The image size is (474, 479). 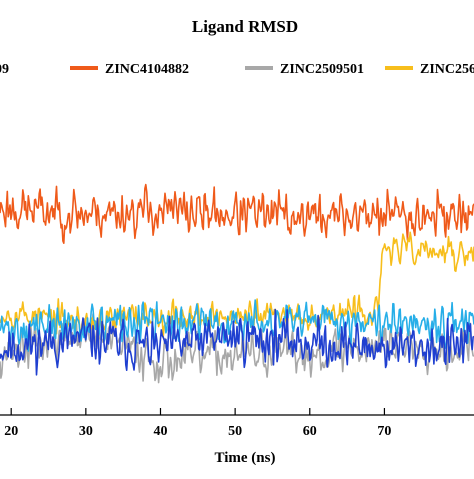 What do you see at coordinates (322, 69) in the screenshot?
I see `legend-label-3: ZINC2509501` at bounding box center [322, 69].